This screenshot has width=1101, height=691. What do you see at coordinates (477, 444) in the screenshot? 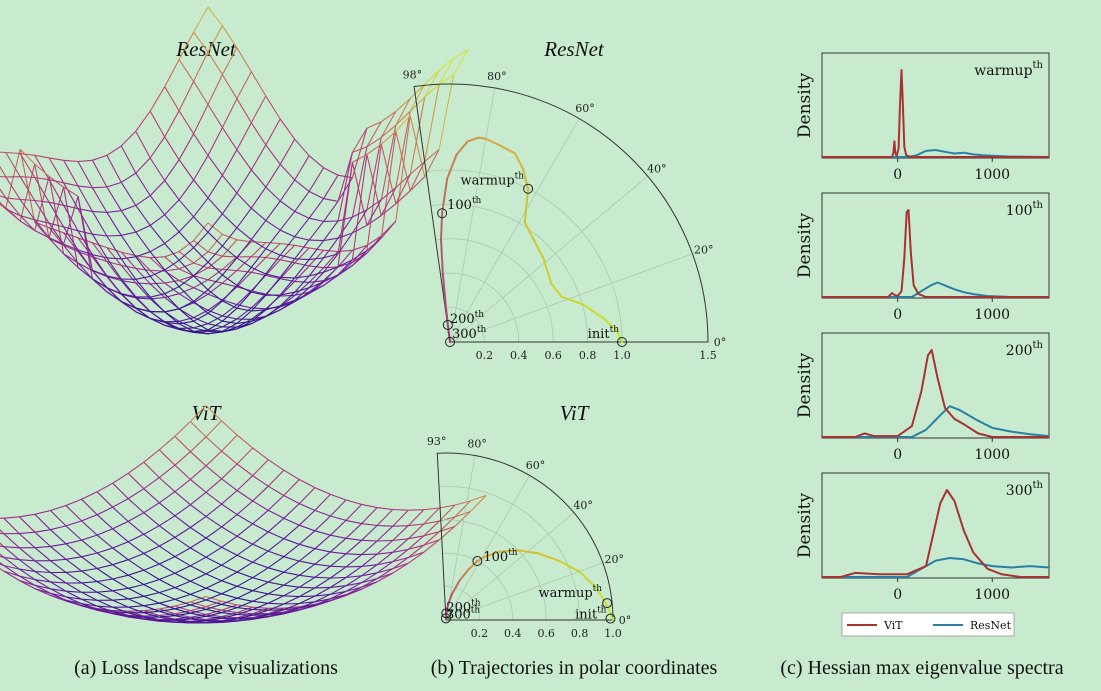
I see `polar-angle-tick: 80°` at bounding box center [477, 444].